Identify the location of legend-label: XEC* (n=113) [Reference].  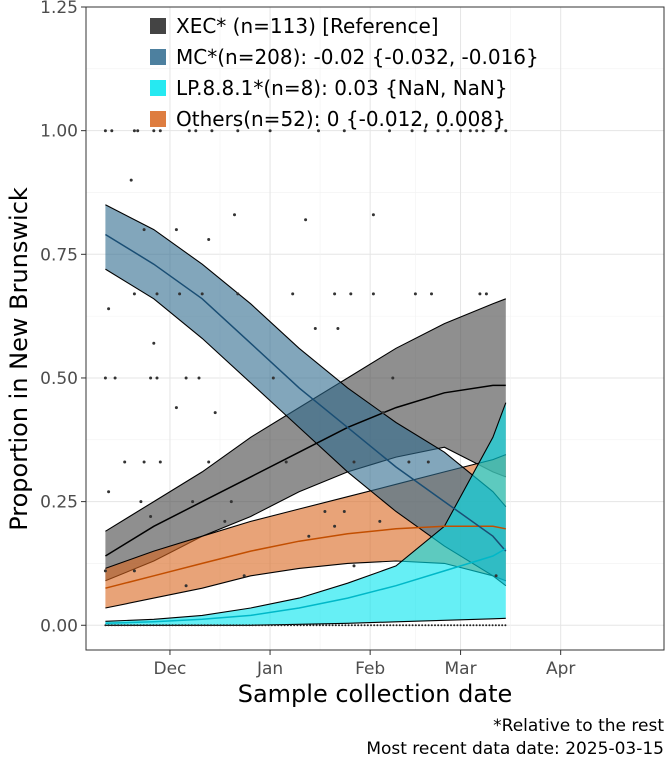
(307, 26).